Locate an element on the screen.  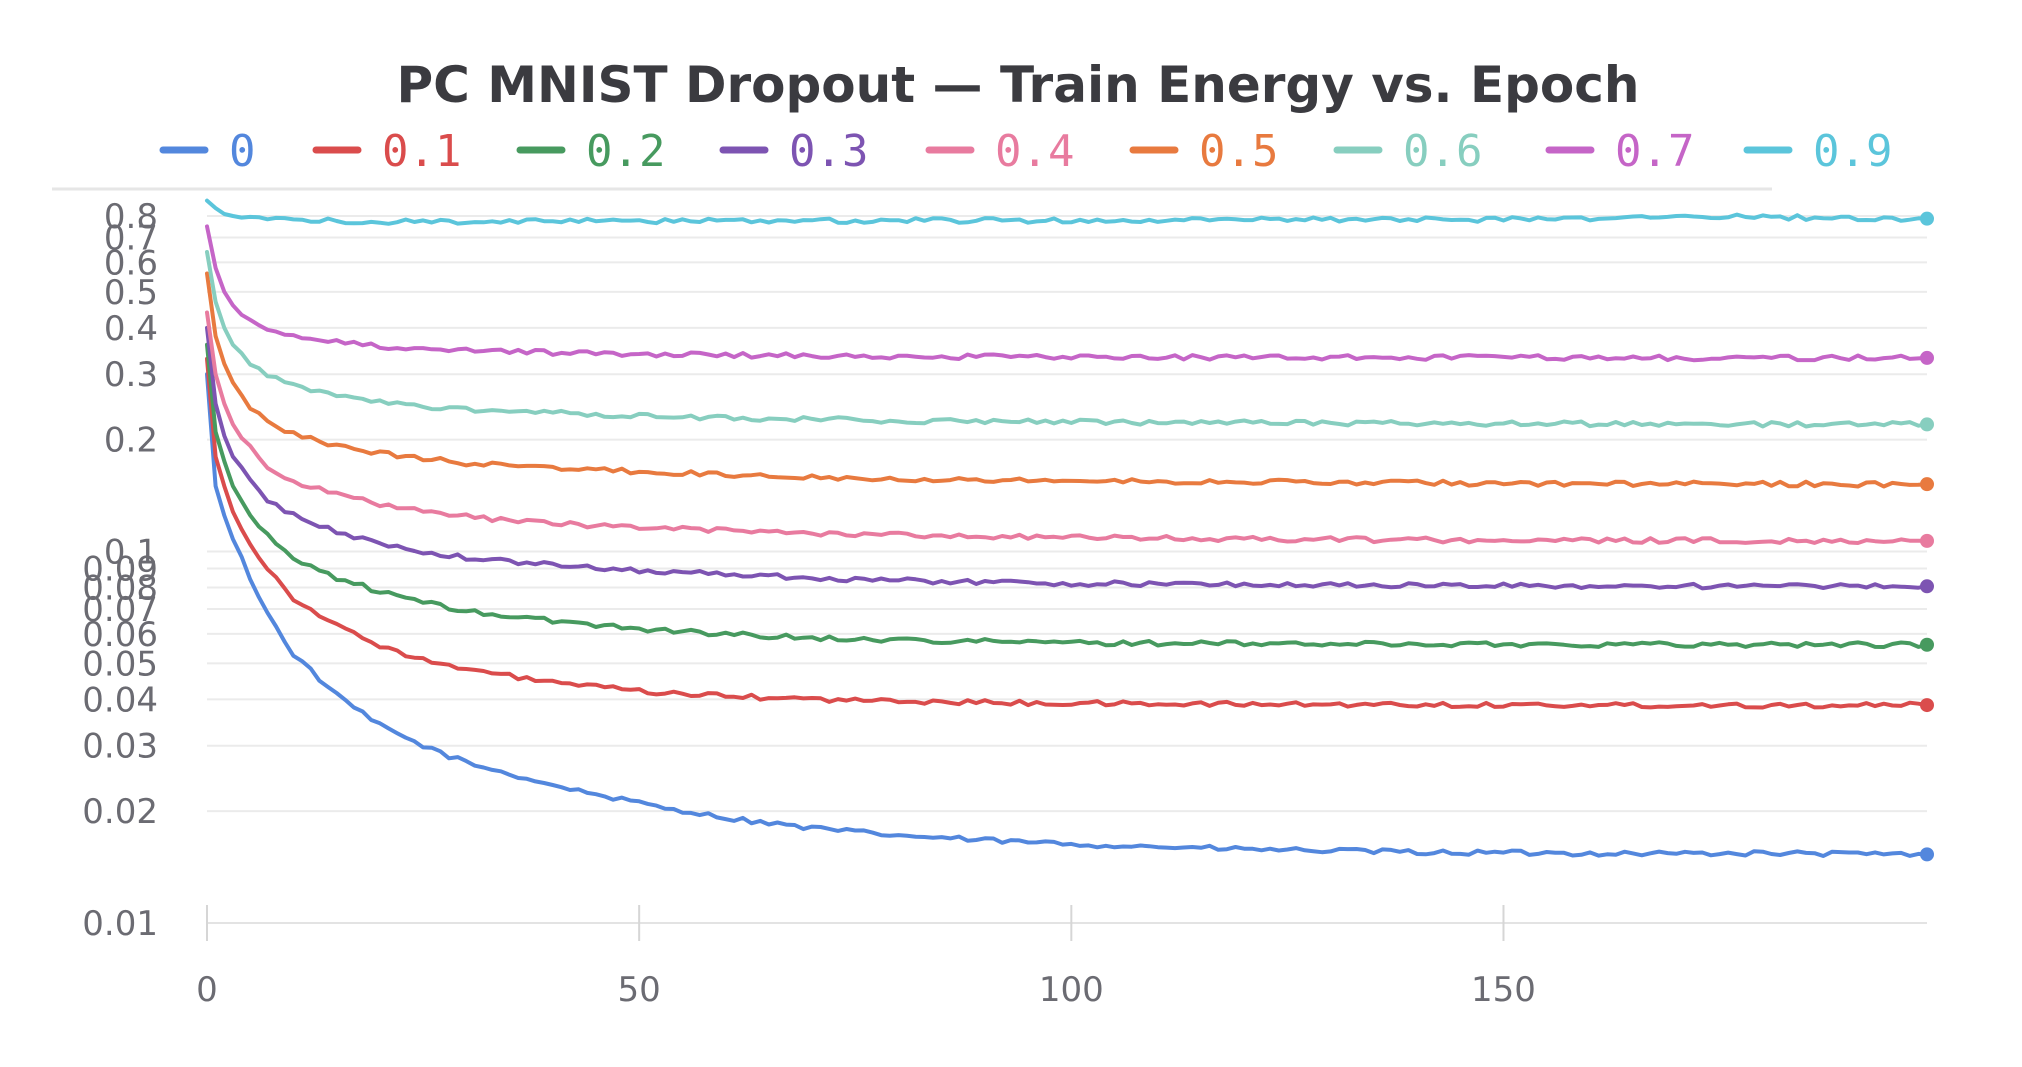
y-tick-label: 0.05 is located at coordinates (120, 664).